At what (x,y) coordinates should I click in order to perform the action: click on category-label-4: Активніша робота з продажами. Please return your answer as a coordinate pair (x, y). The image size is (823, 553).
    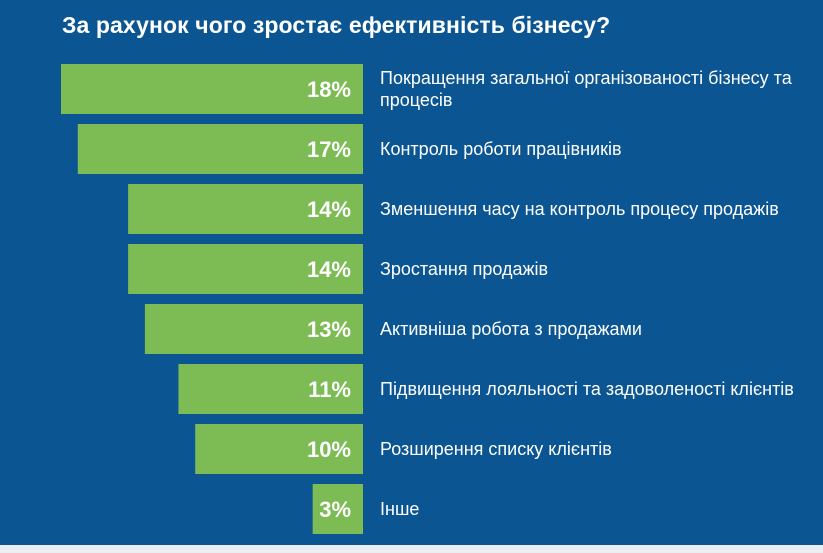
    Looking at the image, I should click on (511, 329).